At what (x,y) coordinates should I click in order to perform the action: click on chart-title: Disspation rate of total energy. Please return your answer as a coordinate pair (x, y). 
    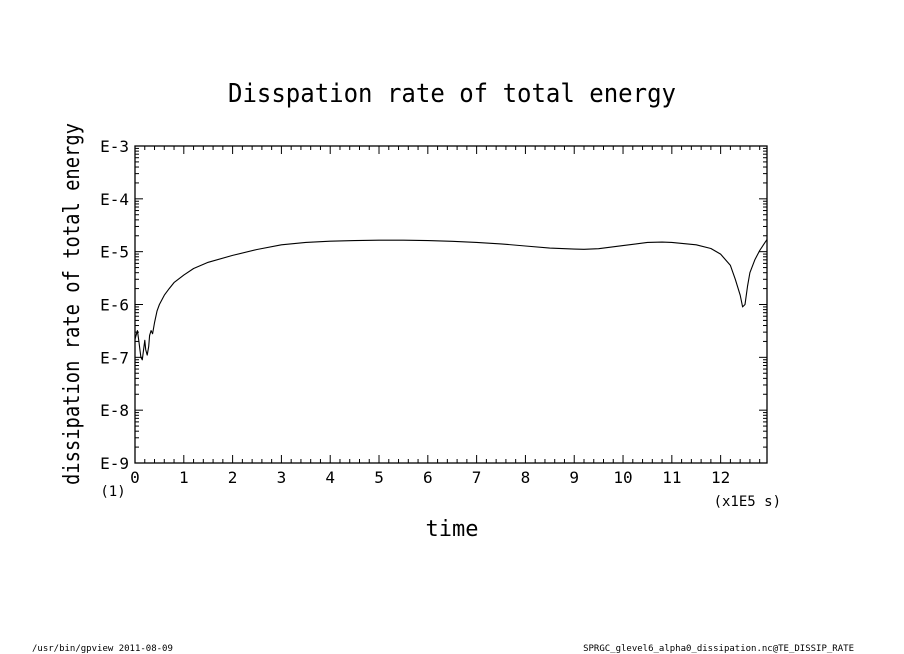
    Looking at the image, I should click on (452, 94).